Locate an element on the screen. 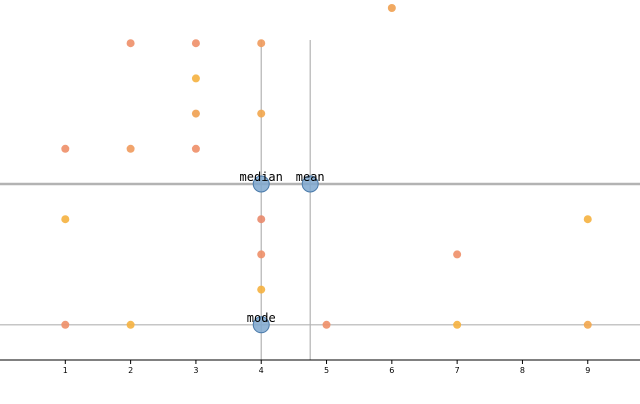 Image resolution: width=640 pixels, height=404 pixels. stat-label-median: median is located at coordinates (261, 177).